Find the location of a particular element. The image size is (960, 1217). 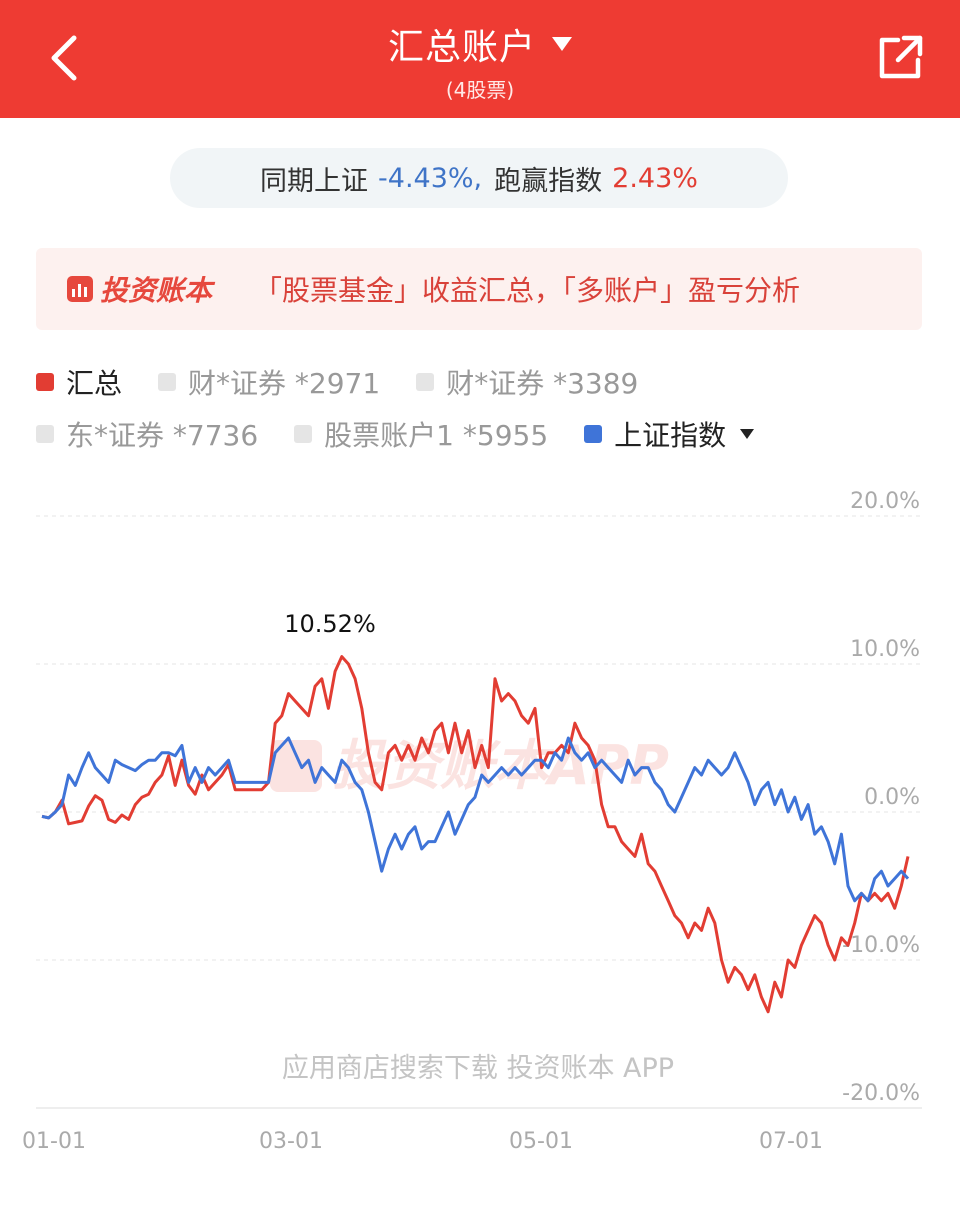

chevron-left-icon is located at coordinates (64, 58).